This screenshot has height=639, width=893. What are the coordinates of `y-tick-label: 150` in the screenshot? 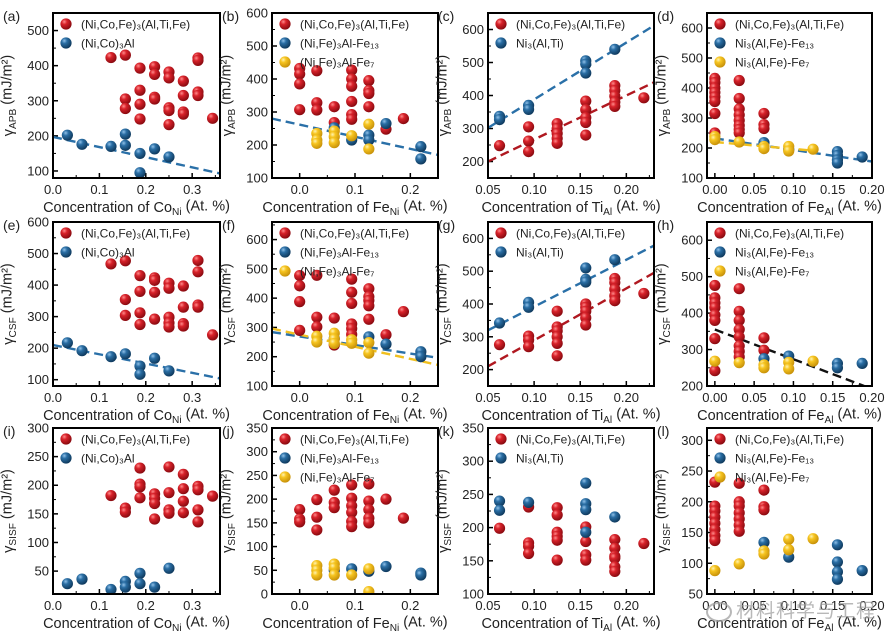 It's located at (692, 532).